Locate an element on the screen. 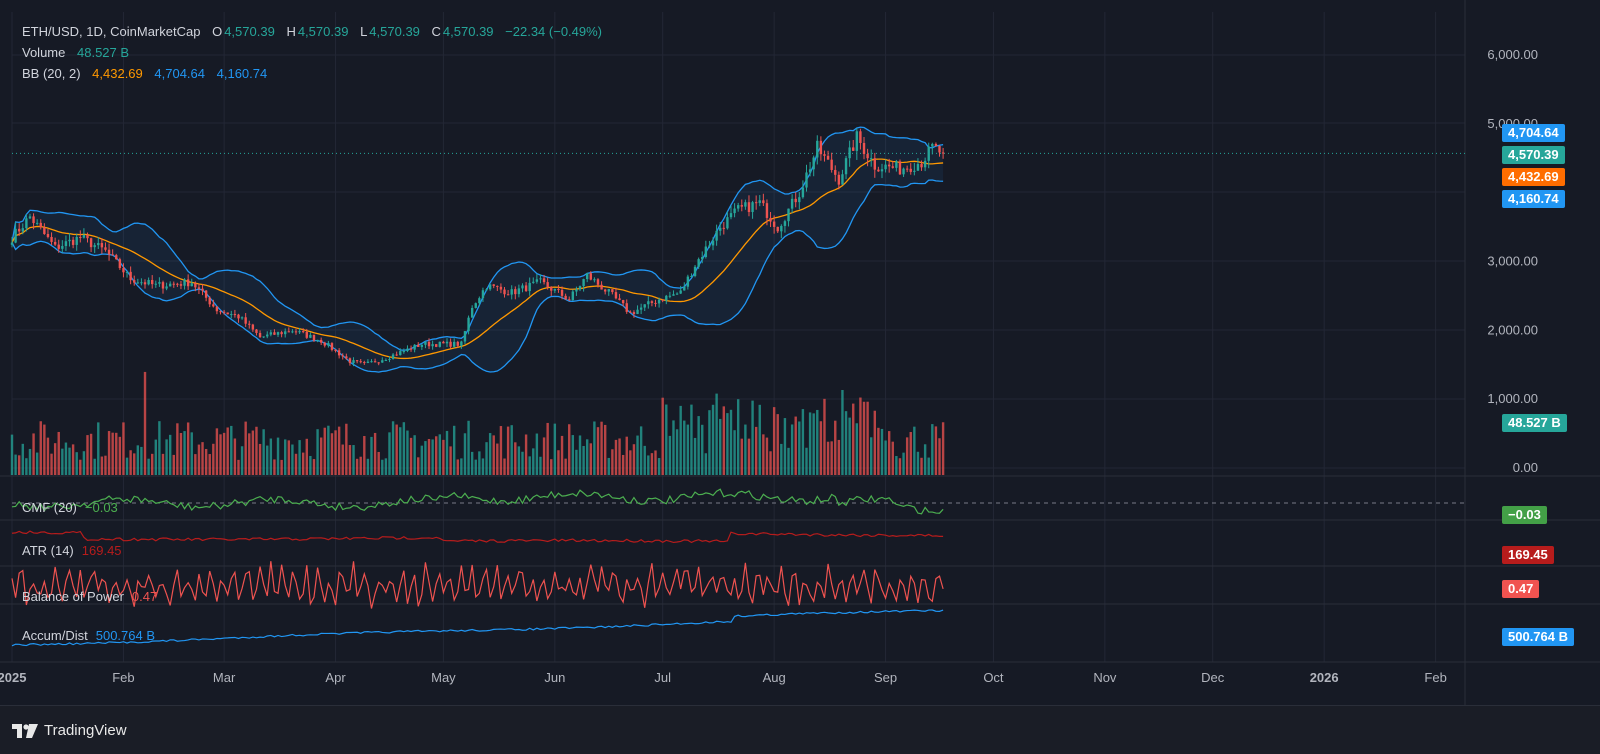 The image size is (1600, 754). x-tick-label: Sep is located at coordinates (885, 677).